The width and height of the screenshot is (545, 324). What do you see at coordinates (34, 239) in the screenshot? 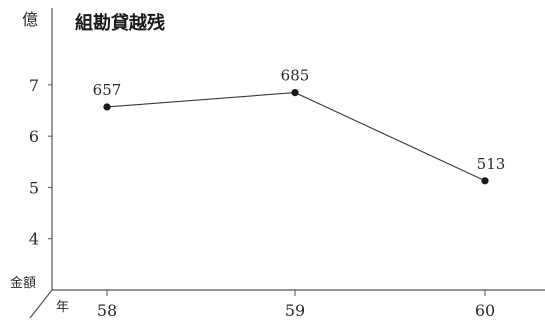
I see `y-tick-label: 4` at bounding box center [34, 239].